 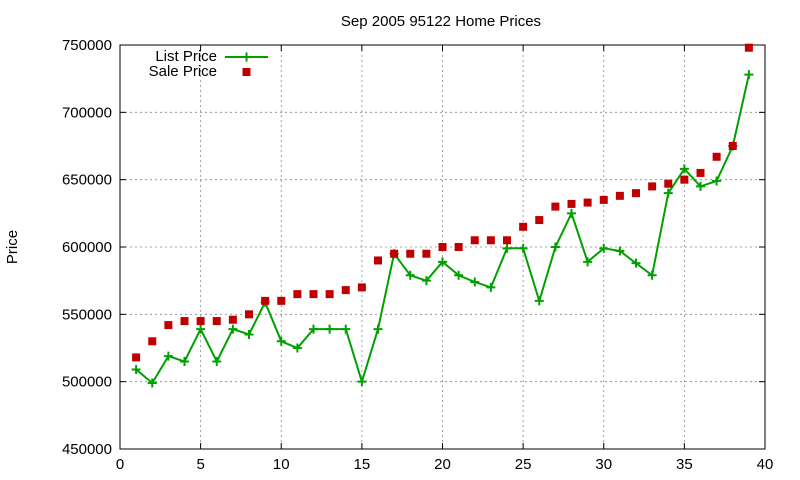 What do you see at coordinates (765, 464) in the screenshot?
I see `x-tick-label: 40` at bounding box center [765, 464].